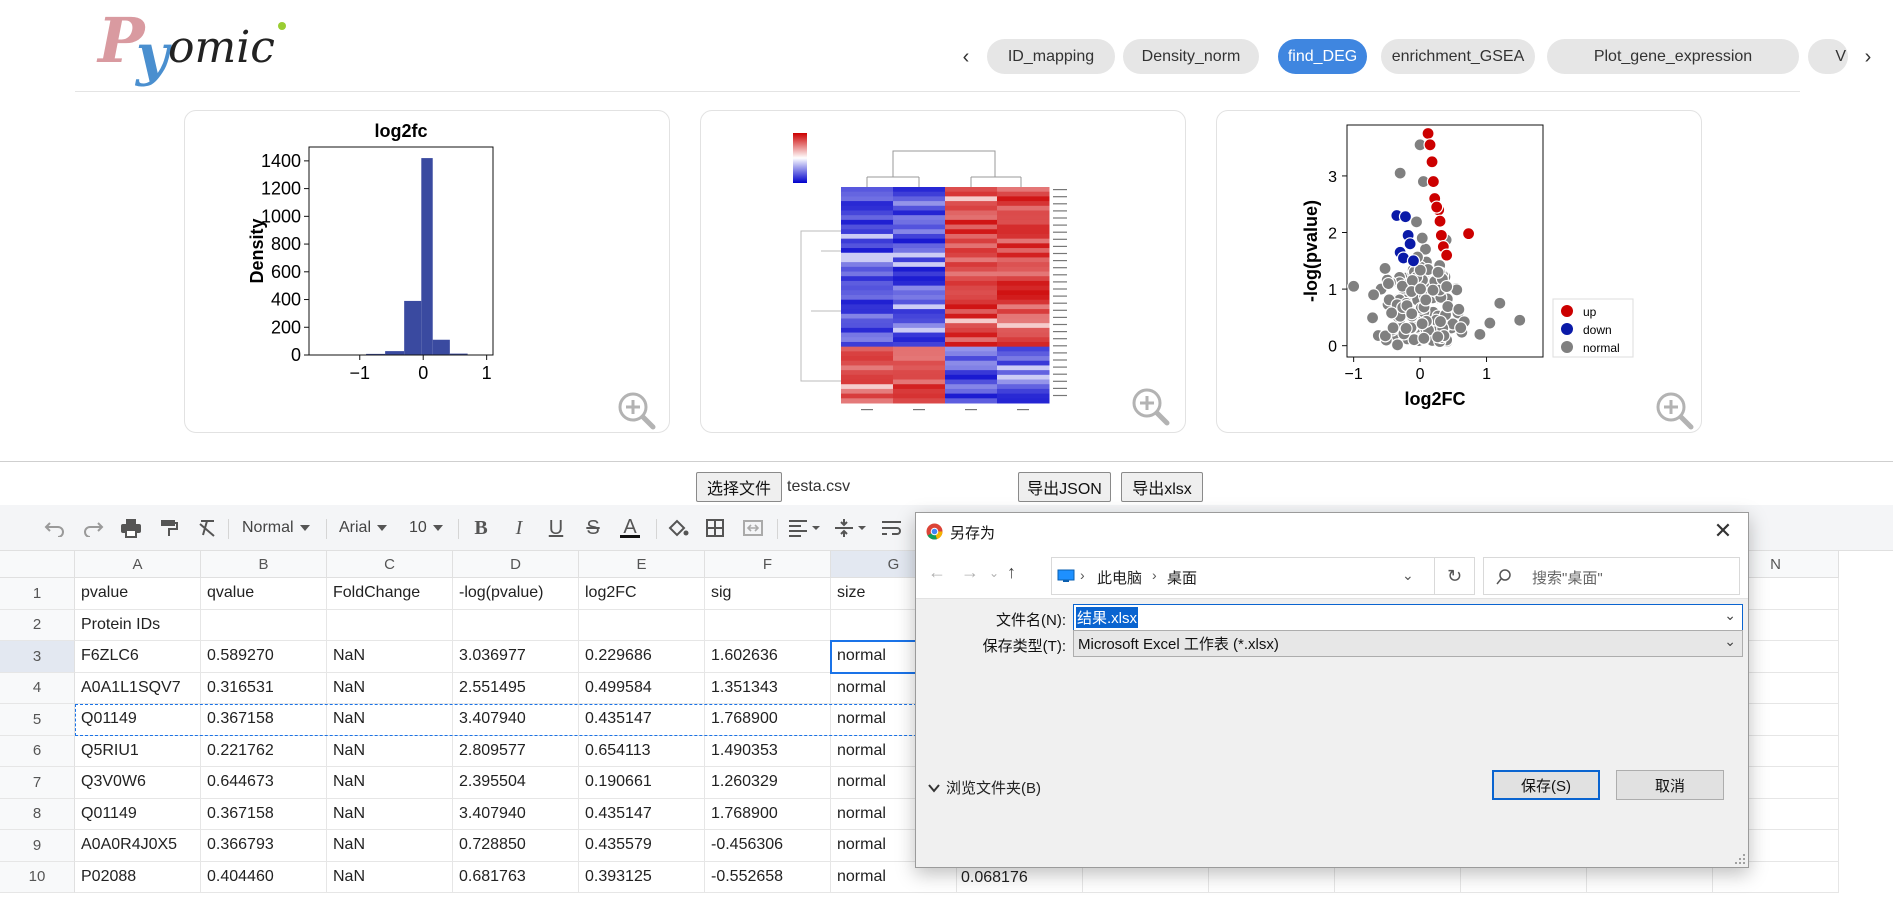 Image resolution: width=1893 pixels, height=898 pixels. I want to click on tab-id-mapping: ID_mapping, so click(1051, 56).